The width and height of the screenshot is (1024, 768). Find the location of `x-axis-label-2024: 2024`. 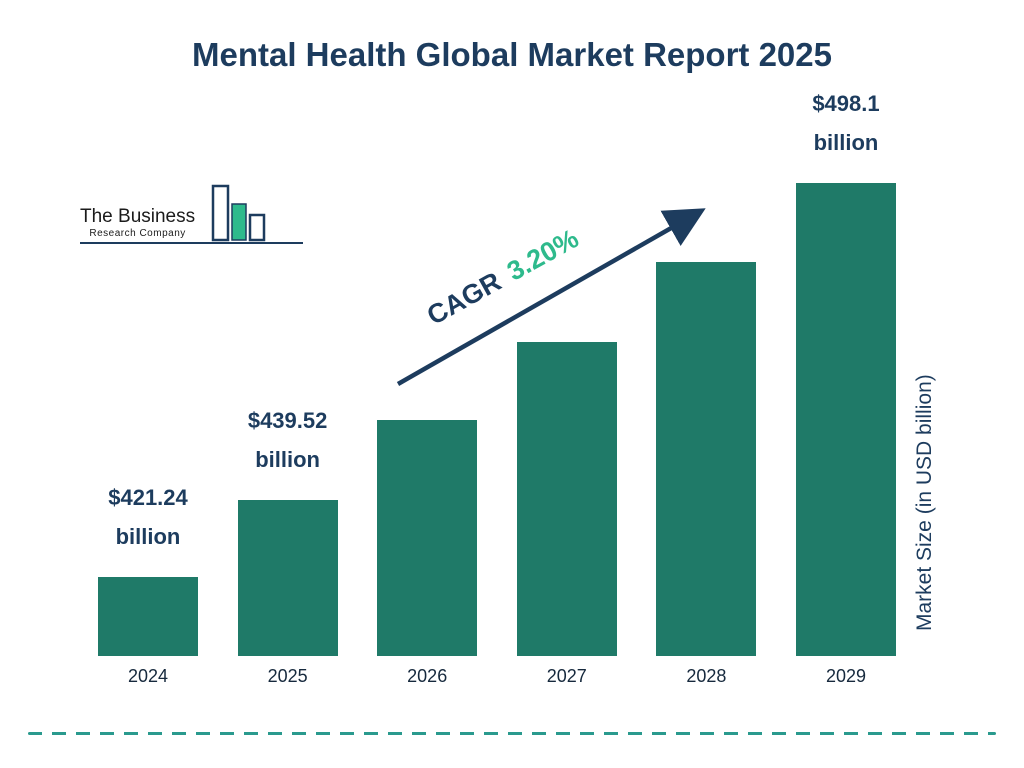

x-axis-label-2024: 2024 is located at coordinates (148, 676).